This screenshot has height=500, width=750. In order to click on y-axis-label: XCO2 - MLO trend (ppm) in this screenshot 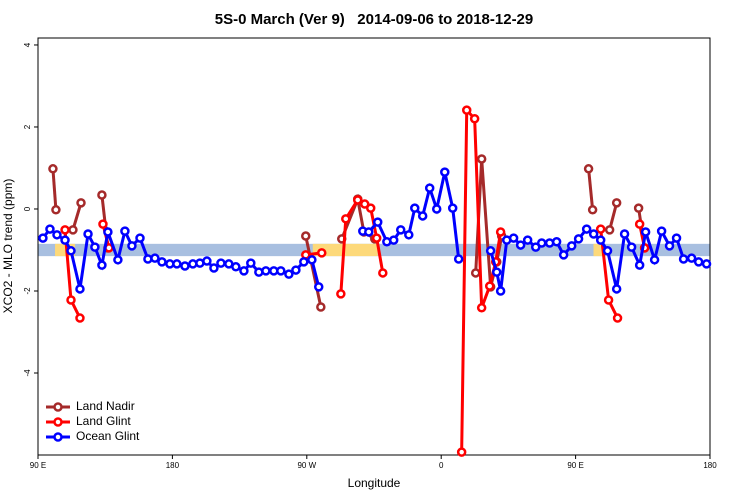, I will do `click(8, 246)`.